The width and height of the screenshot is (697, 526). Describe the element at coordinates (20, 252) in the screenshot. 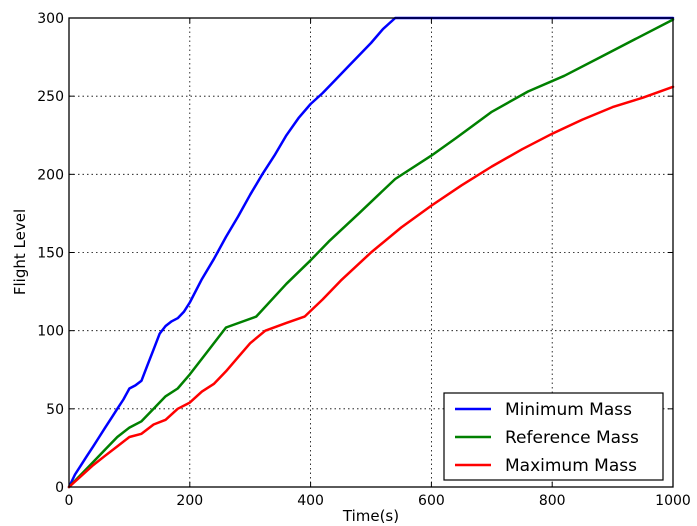

I see `y-axis-label: Flight Level` at that location.